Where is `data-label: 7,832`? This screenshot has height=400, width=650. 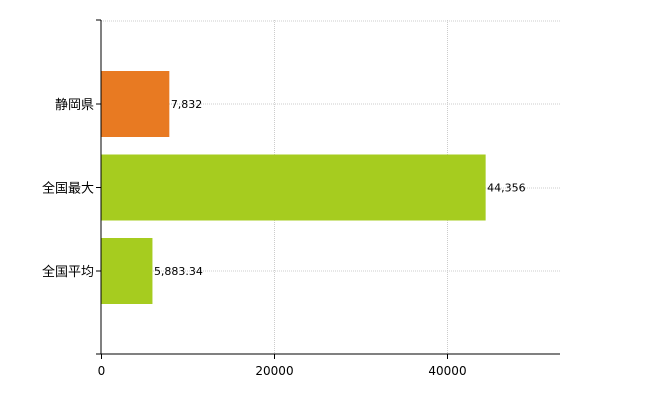
data-label: 7,832 is located at coordinates (187, 104).